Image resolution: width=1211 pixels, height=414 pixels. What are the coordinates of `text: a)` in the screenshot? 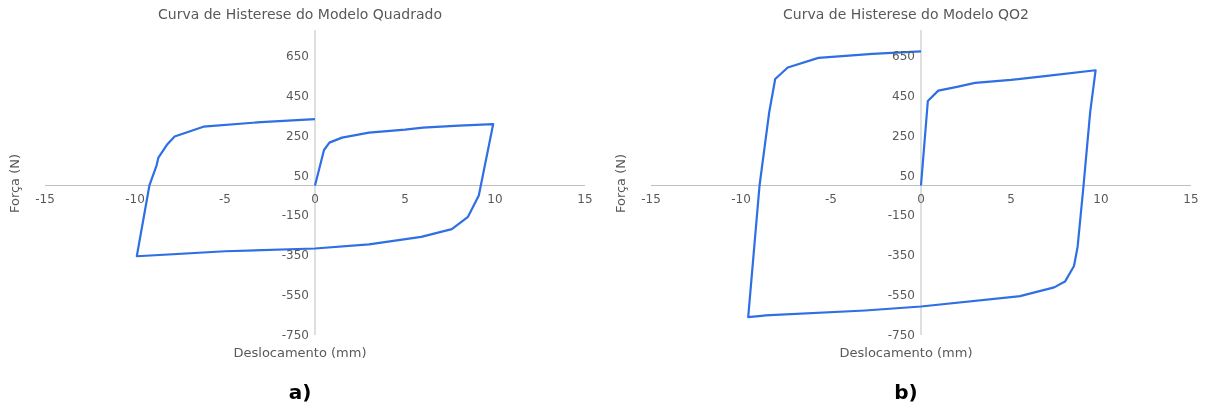 It's located at (300, 392).